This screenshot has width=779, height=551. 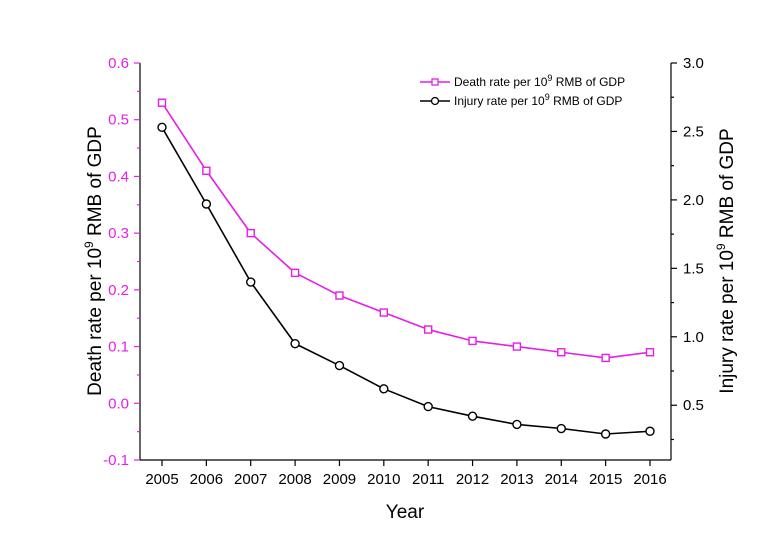 I want to click on left-tick-label: 0.3, so click(x=118, y=233).